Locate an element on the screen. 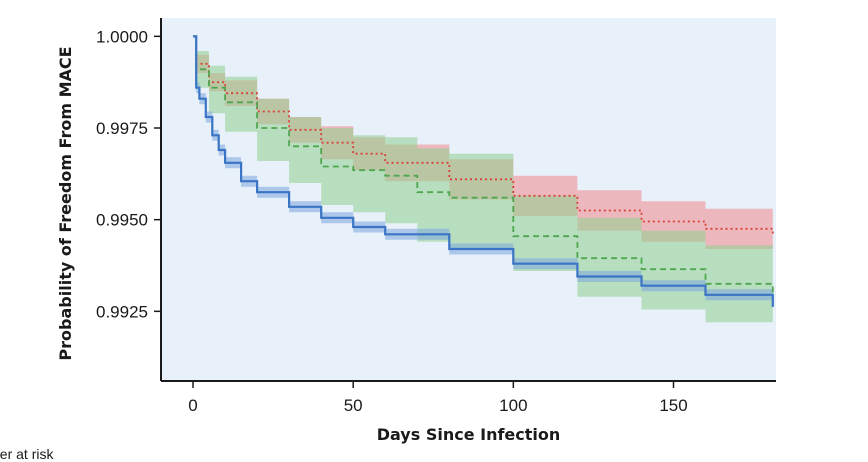  y-ticks: 1.0000 0.9975 0.9950 0.9925 is located at coordinates (128, 174).